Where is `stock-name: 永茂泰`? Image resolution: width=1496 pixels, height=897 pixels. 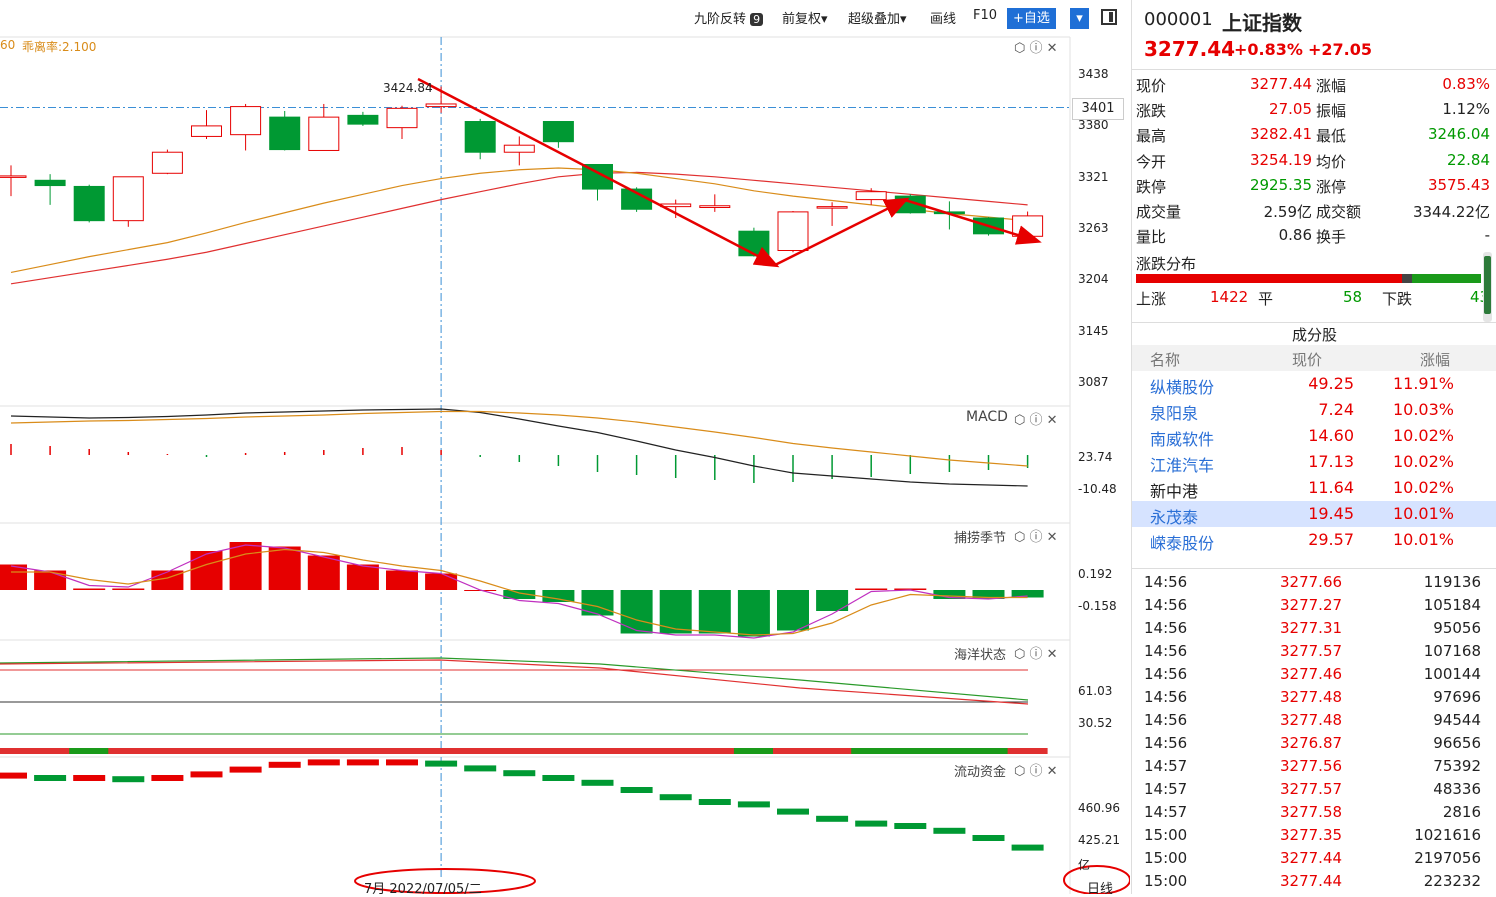
stock-name: 永茂泰 is located at coordinates (1174, 517).